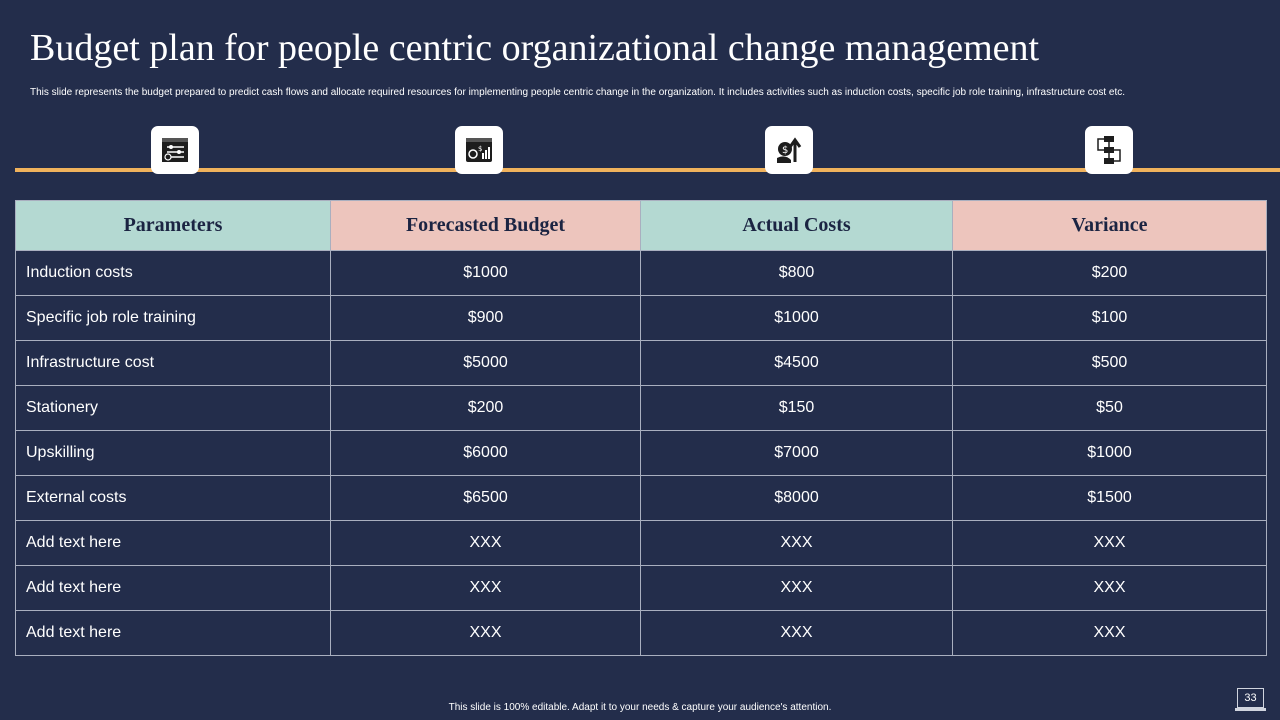 Image resolution: width=1280 pixels, height=720 pixels. What do you see at coordinates (173, 408) in the screenshot?
I see `param-cell: Stationery` at bounding box center [173, 408].